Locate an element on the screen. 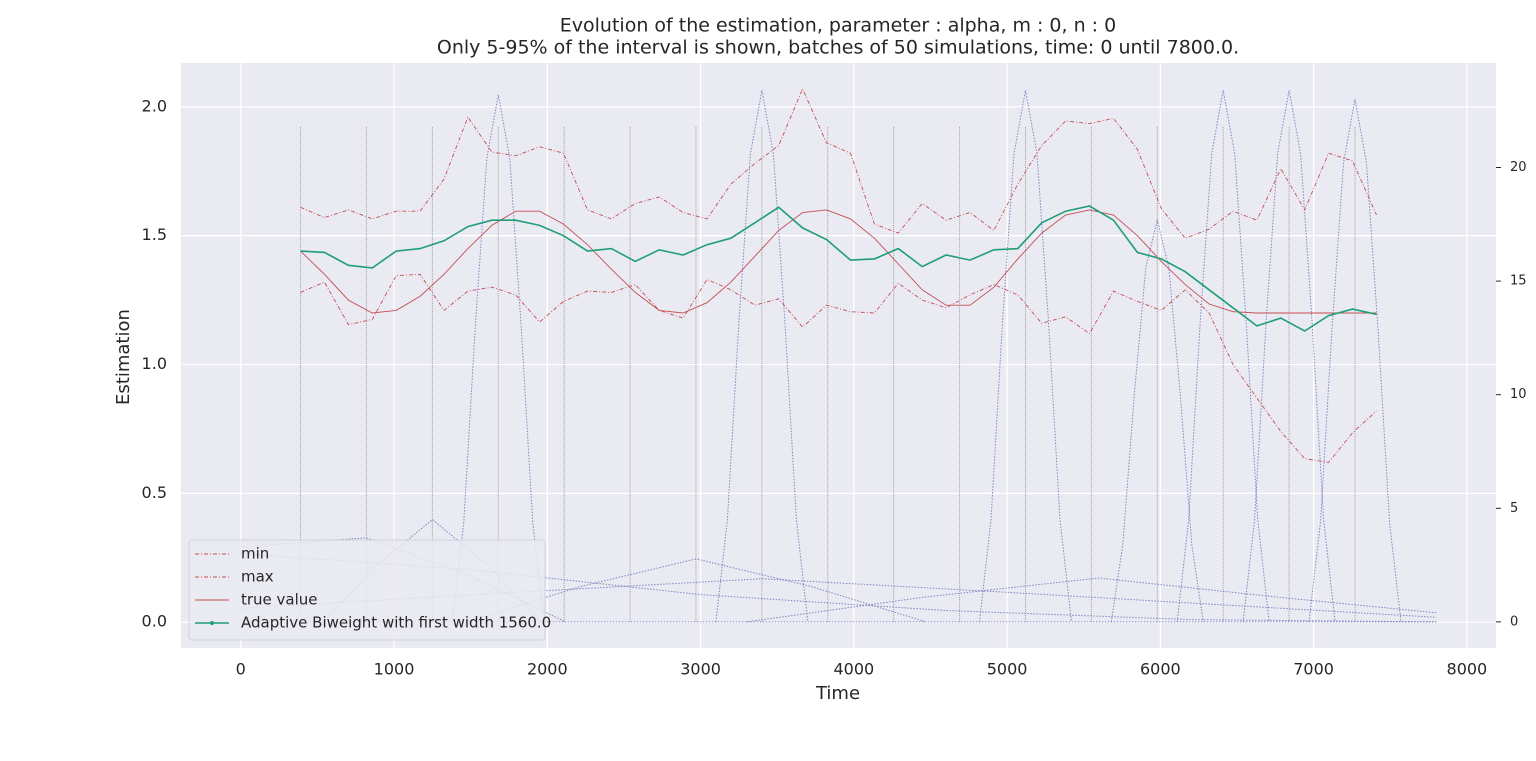 The width and height of the screenshot is (1536, 761). y-tick-label: 2.0 is located at coordinates (154, 105).